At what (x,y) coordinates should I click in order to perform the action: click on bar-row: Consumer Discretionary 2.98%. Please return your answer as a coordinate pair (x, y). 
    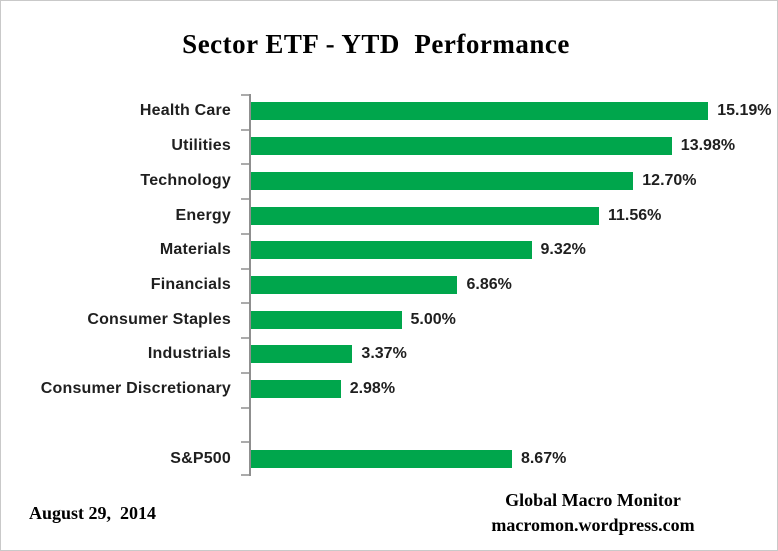
    Looking at the image, I should click on (389, 389).